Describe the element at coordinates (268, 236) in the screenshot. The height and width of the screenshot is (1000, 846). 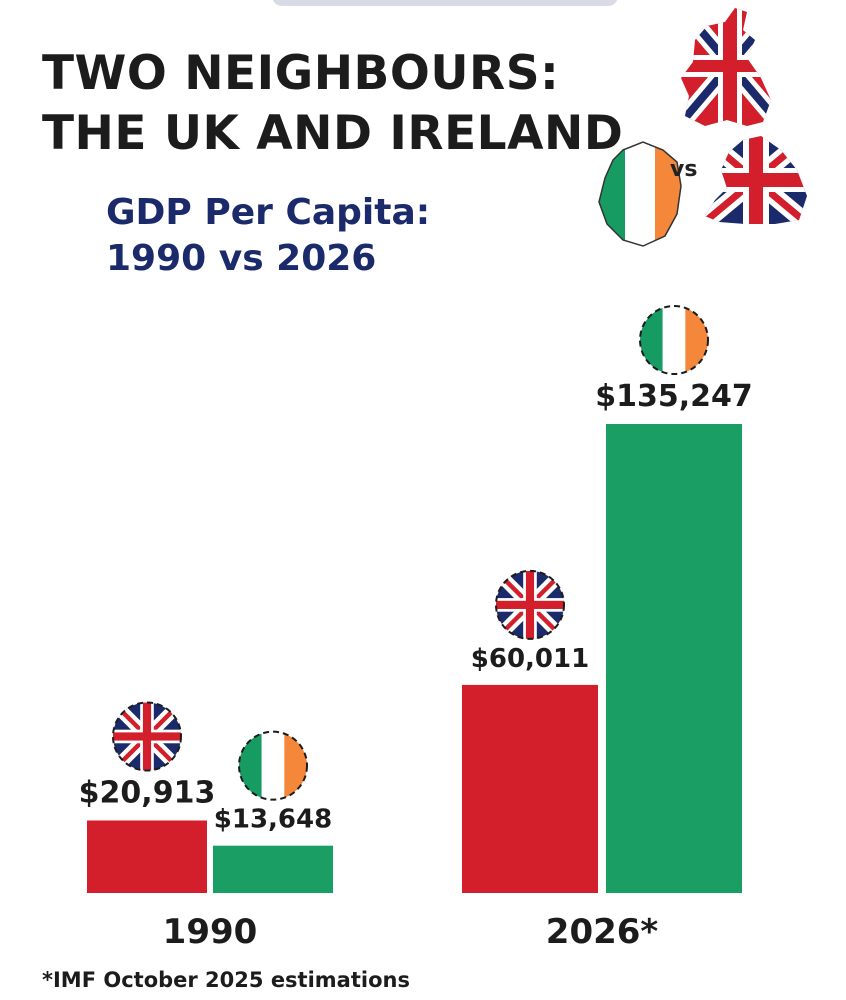
I see `chart-subtitle: GDP Per Capita: 1990 vs 2026` at that location.